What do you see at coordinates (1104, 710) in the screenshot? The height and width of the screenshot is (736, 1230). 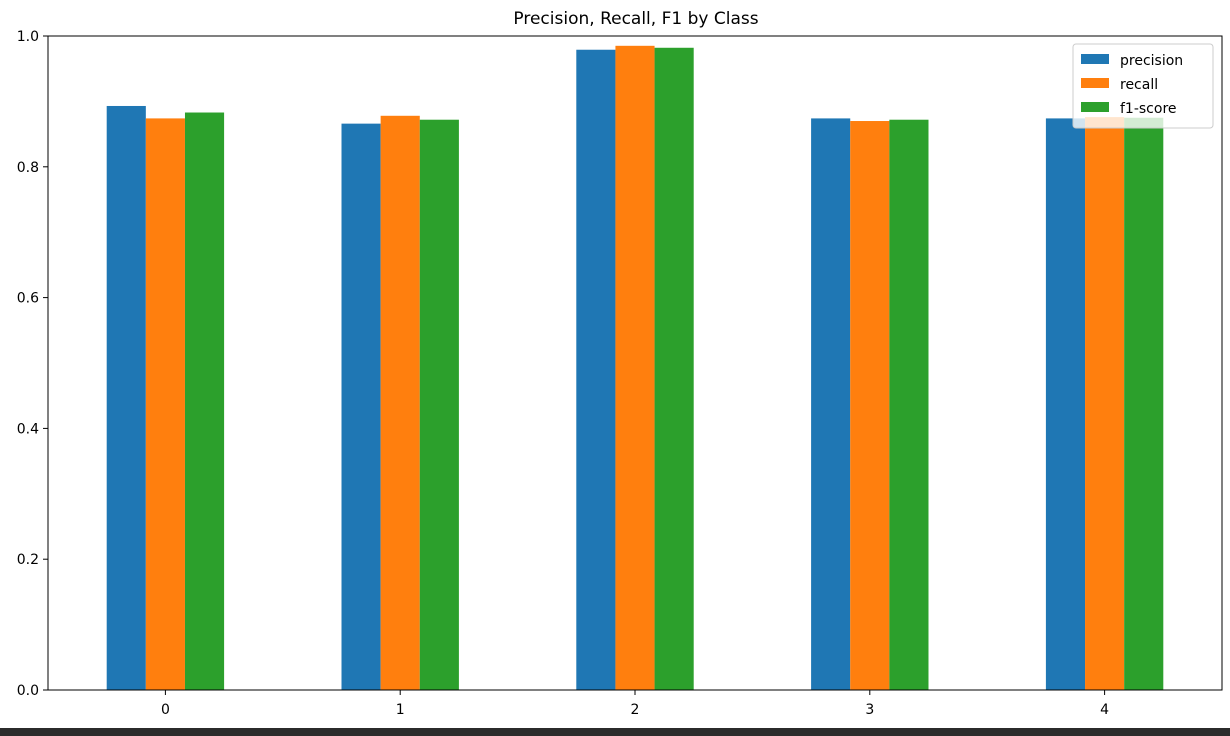 I see `x-tick-label: 4` at bounding box center [1104, 710].